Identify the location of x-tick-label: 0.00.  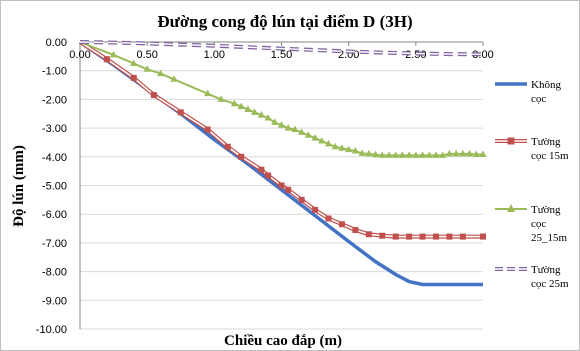
(79, 55).